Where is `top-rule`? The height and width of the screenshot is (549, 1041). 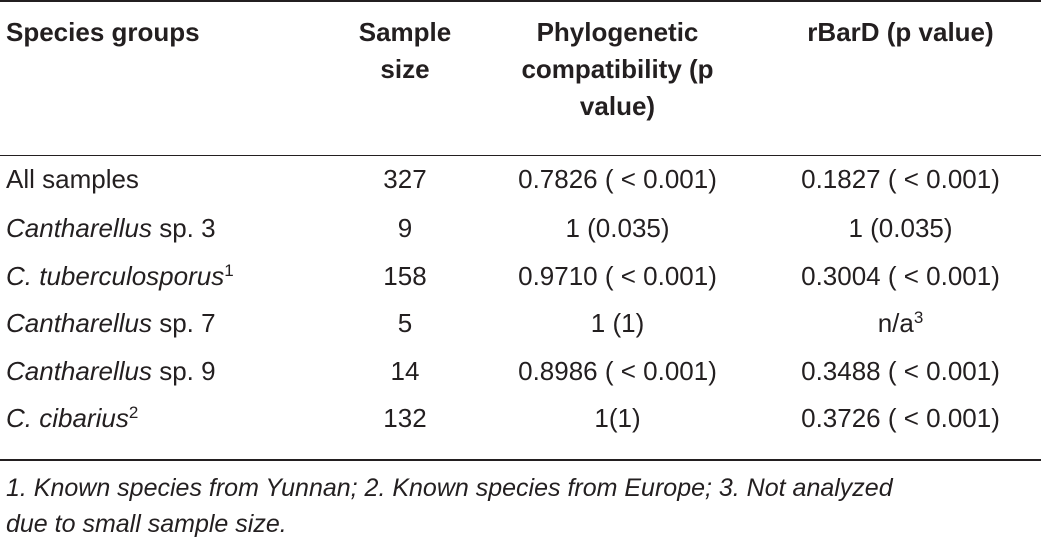 top-rule is located at coordinates (520, 1).